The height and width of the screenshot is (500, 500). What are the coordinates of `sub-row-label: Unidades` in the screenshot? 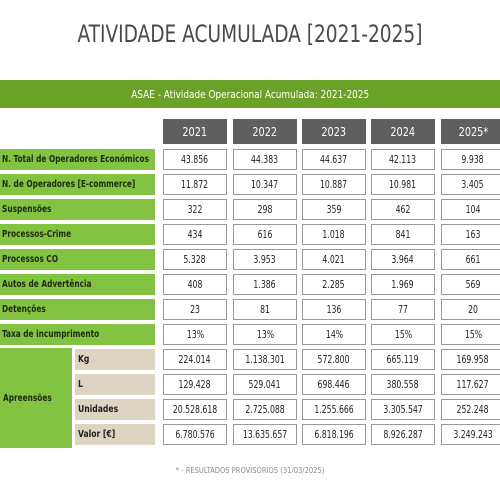 It's located at (115, 409).